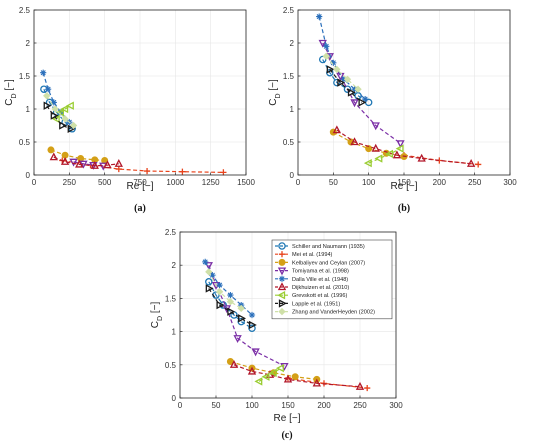 This screenshot has width=550, height=442. I want to click on x-tick-label: 1000, so click(175, 182).